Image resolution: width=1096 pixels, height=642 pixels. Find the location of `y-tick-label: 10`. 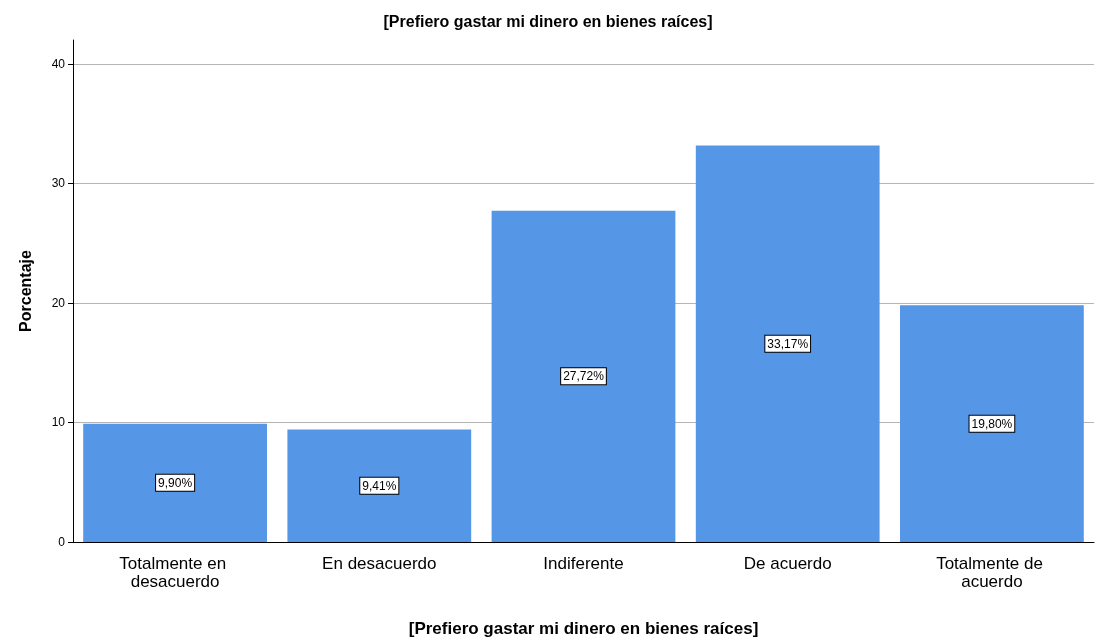

y-tick-label: 10 is located at coordinates (58, 422).